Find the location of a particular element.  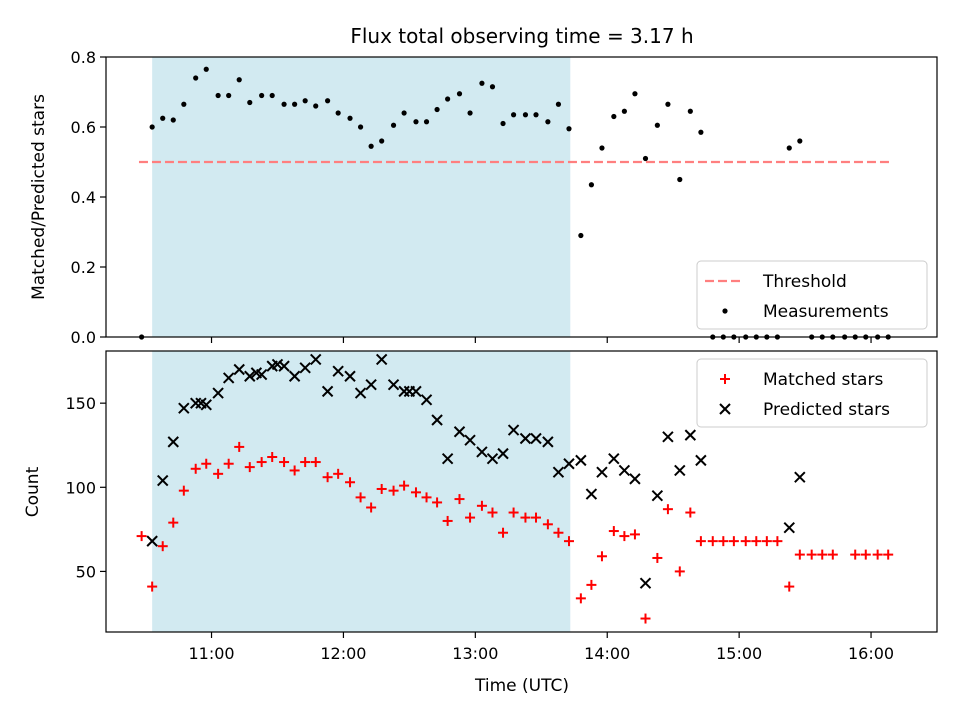

x-tick-label: 13:00 is located at coordinates (475, 653).